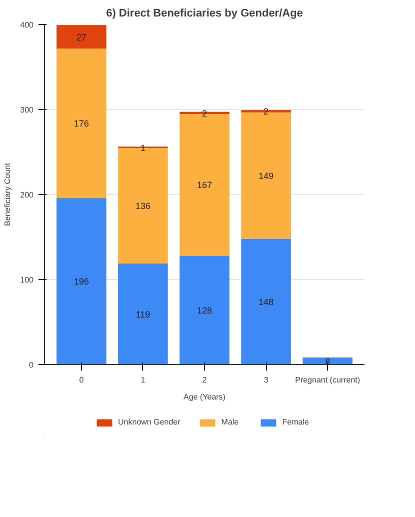 This screenshot has height=517, width=415. I want to click on x-tick-label: 0, so click(81, 380).